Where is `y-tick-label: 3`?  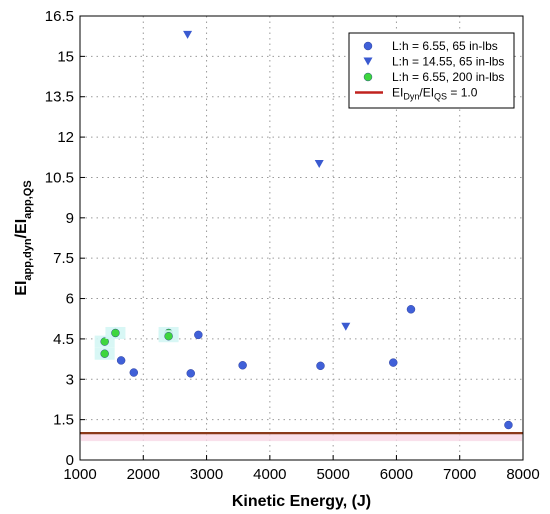
y-tick-label: 3 is located at coordinates (70, 379).